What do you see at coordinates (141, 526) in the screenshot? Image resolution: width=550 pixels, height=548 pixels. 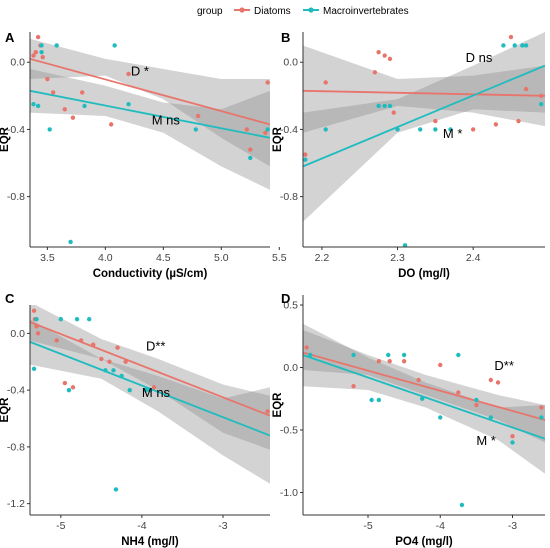 I see `panel-c-x-tick-label-1: -4` at bounding box center [141, 526].